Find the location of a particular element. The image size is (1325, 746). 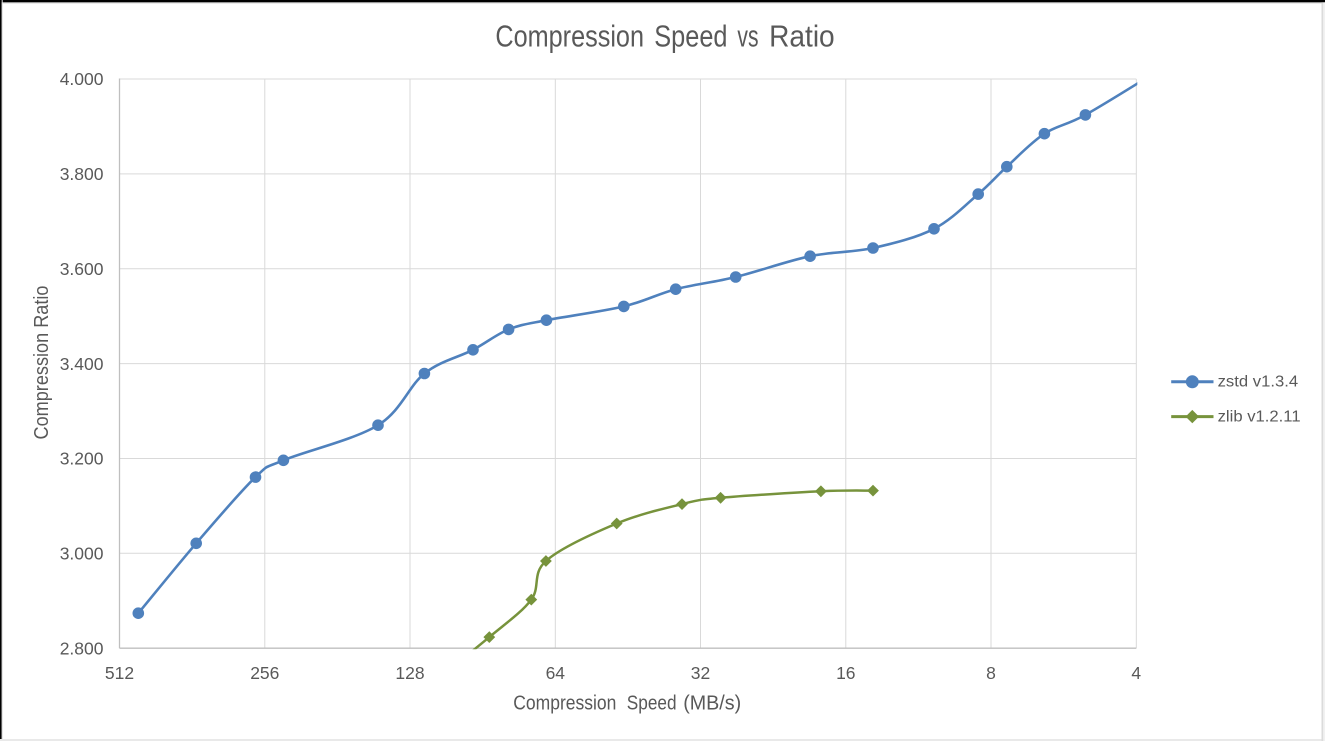

svg-text: 128 is located at coordinates (409, 673).